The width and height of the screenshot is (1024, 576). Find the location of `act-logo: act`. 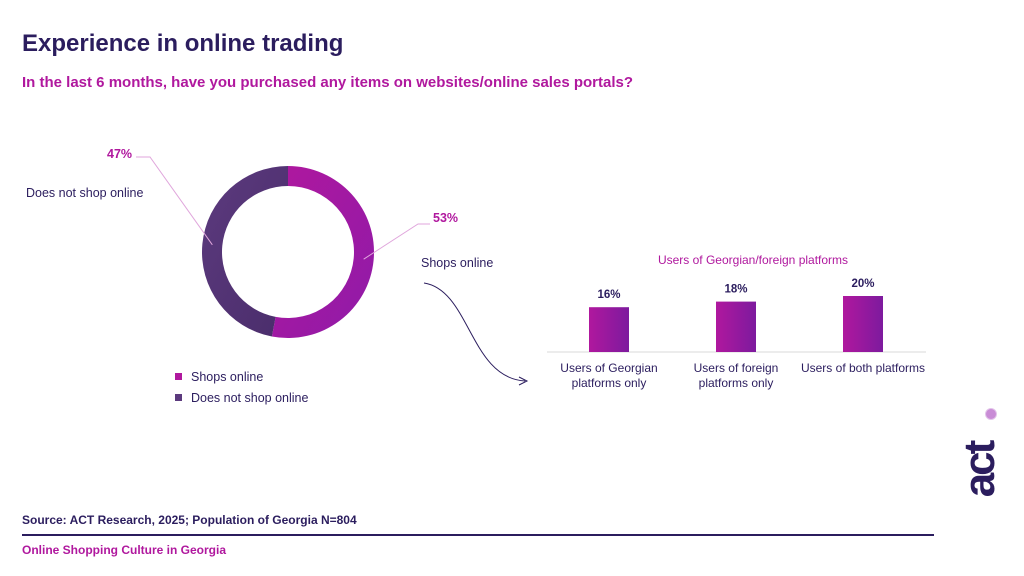

act-logo: act is located at coordinates (980, 470).